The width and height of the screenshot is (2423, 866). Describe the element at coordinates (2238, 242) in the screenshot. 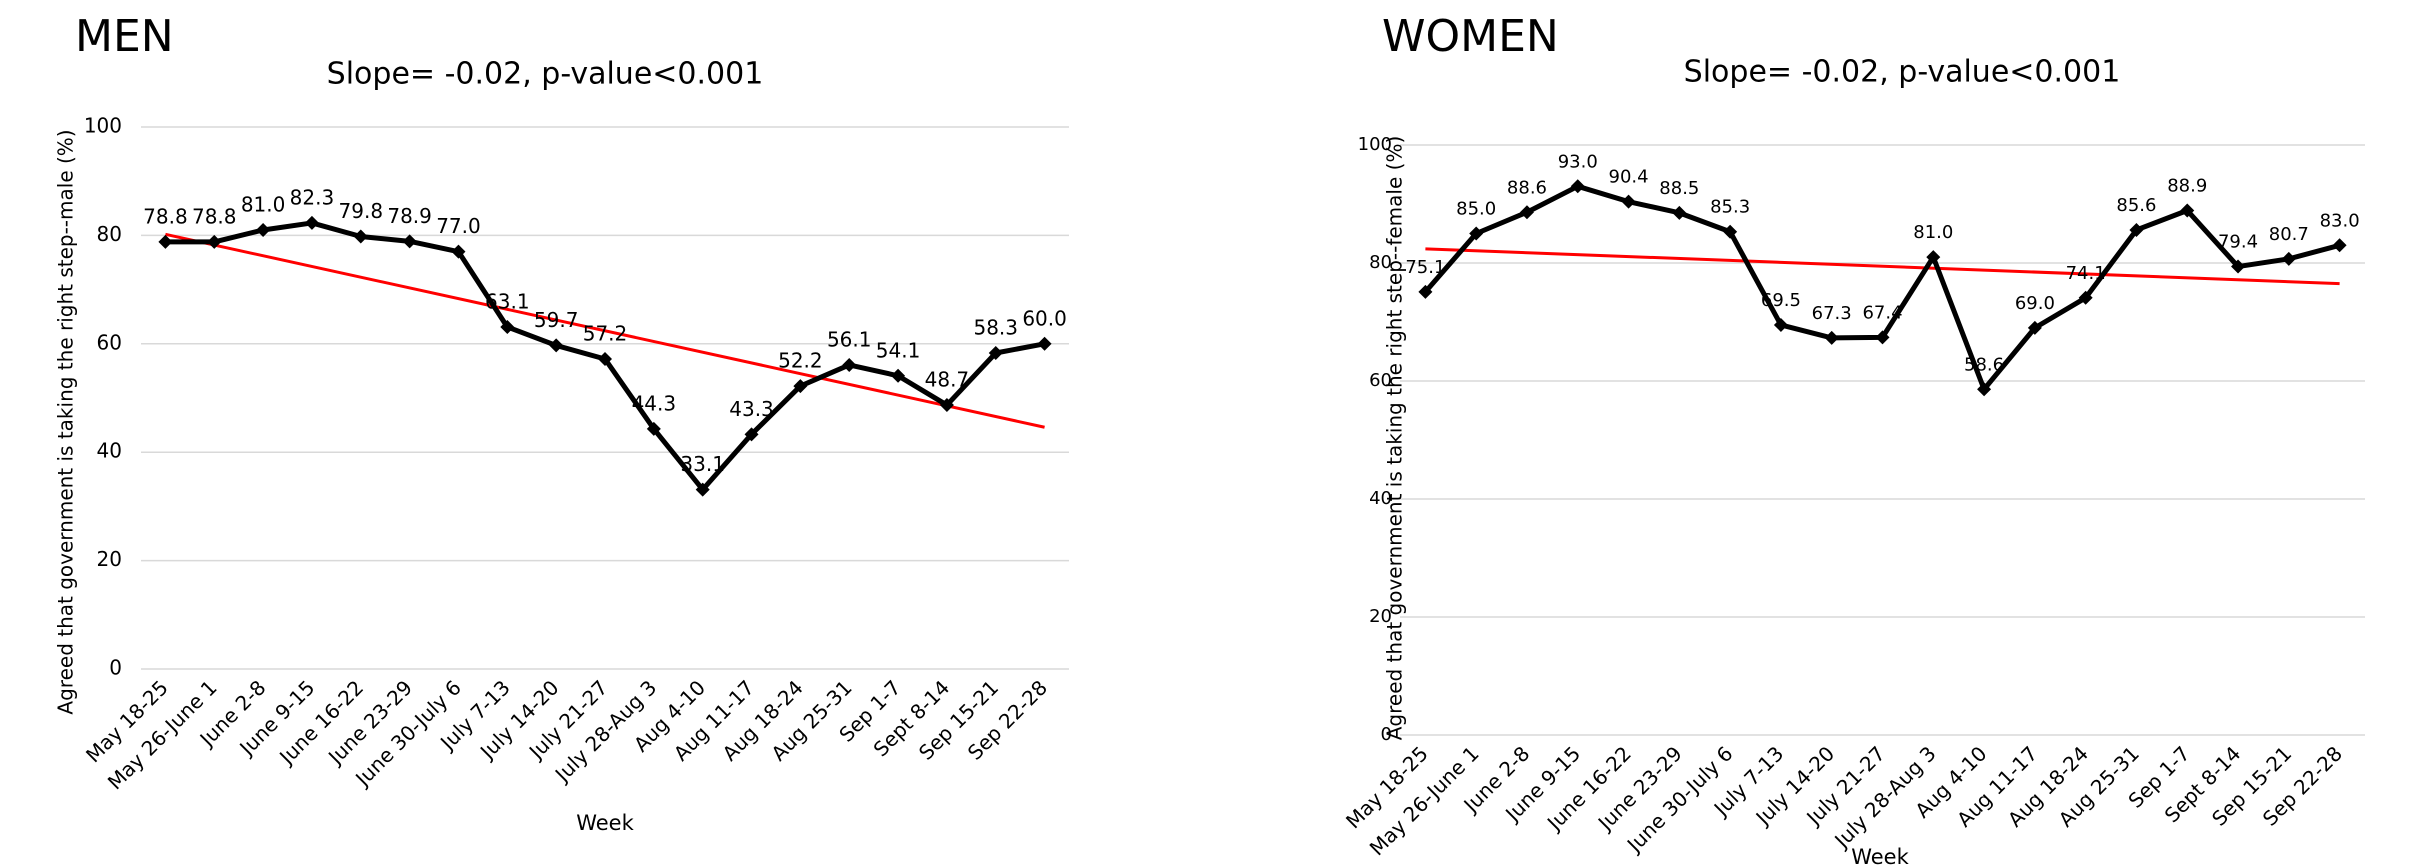

I see `data-label: 79.4` at that location.